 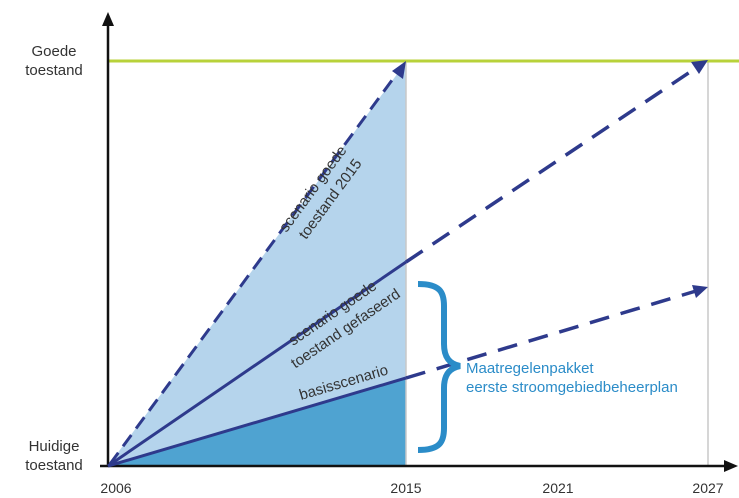 I want to click on arrowhead-scenario-gefaseerd, so click(x=699, y=67).